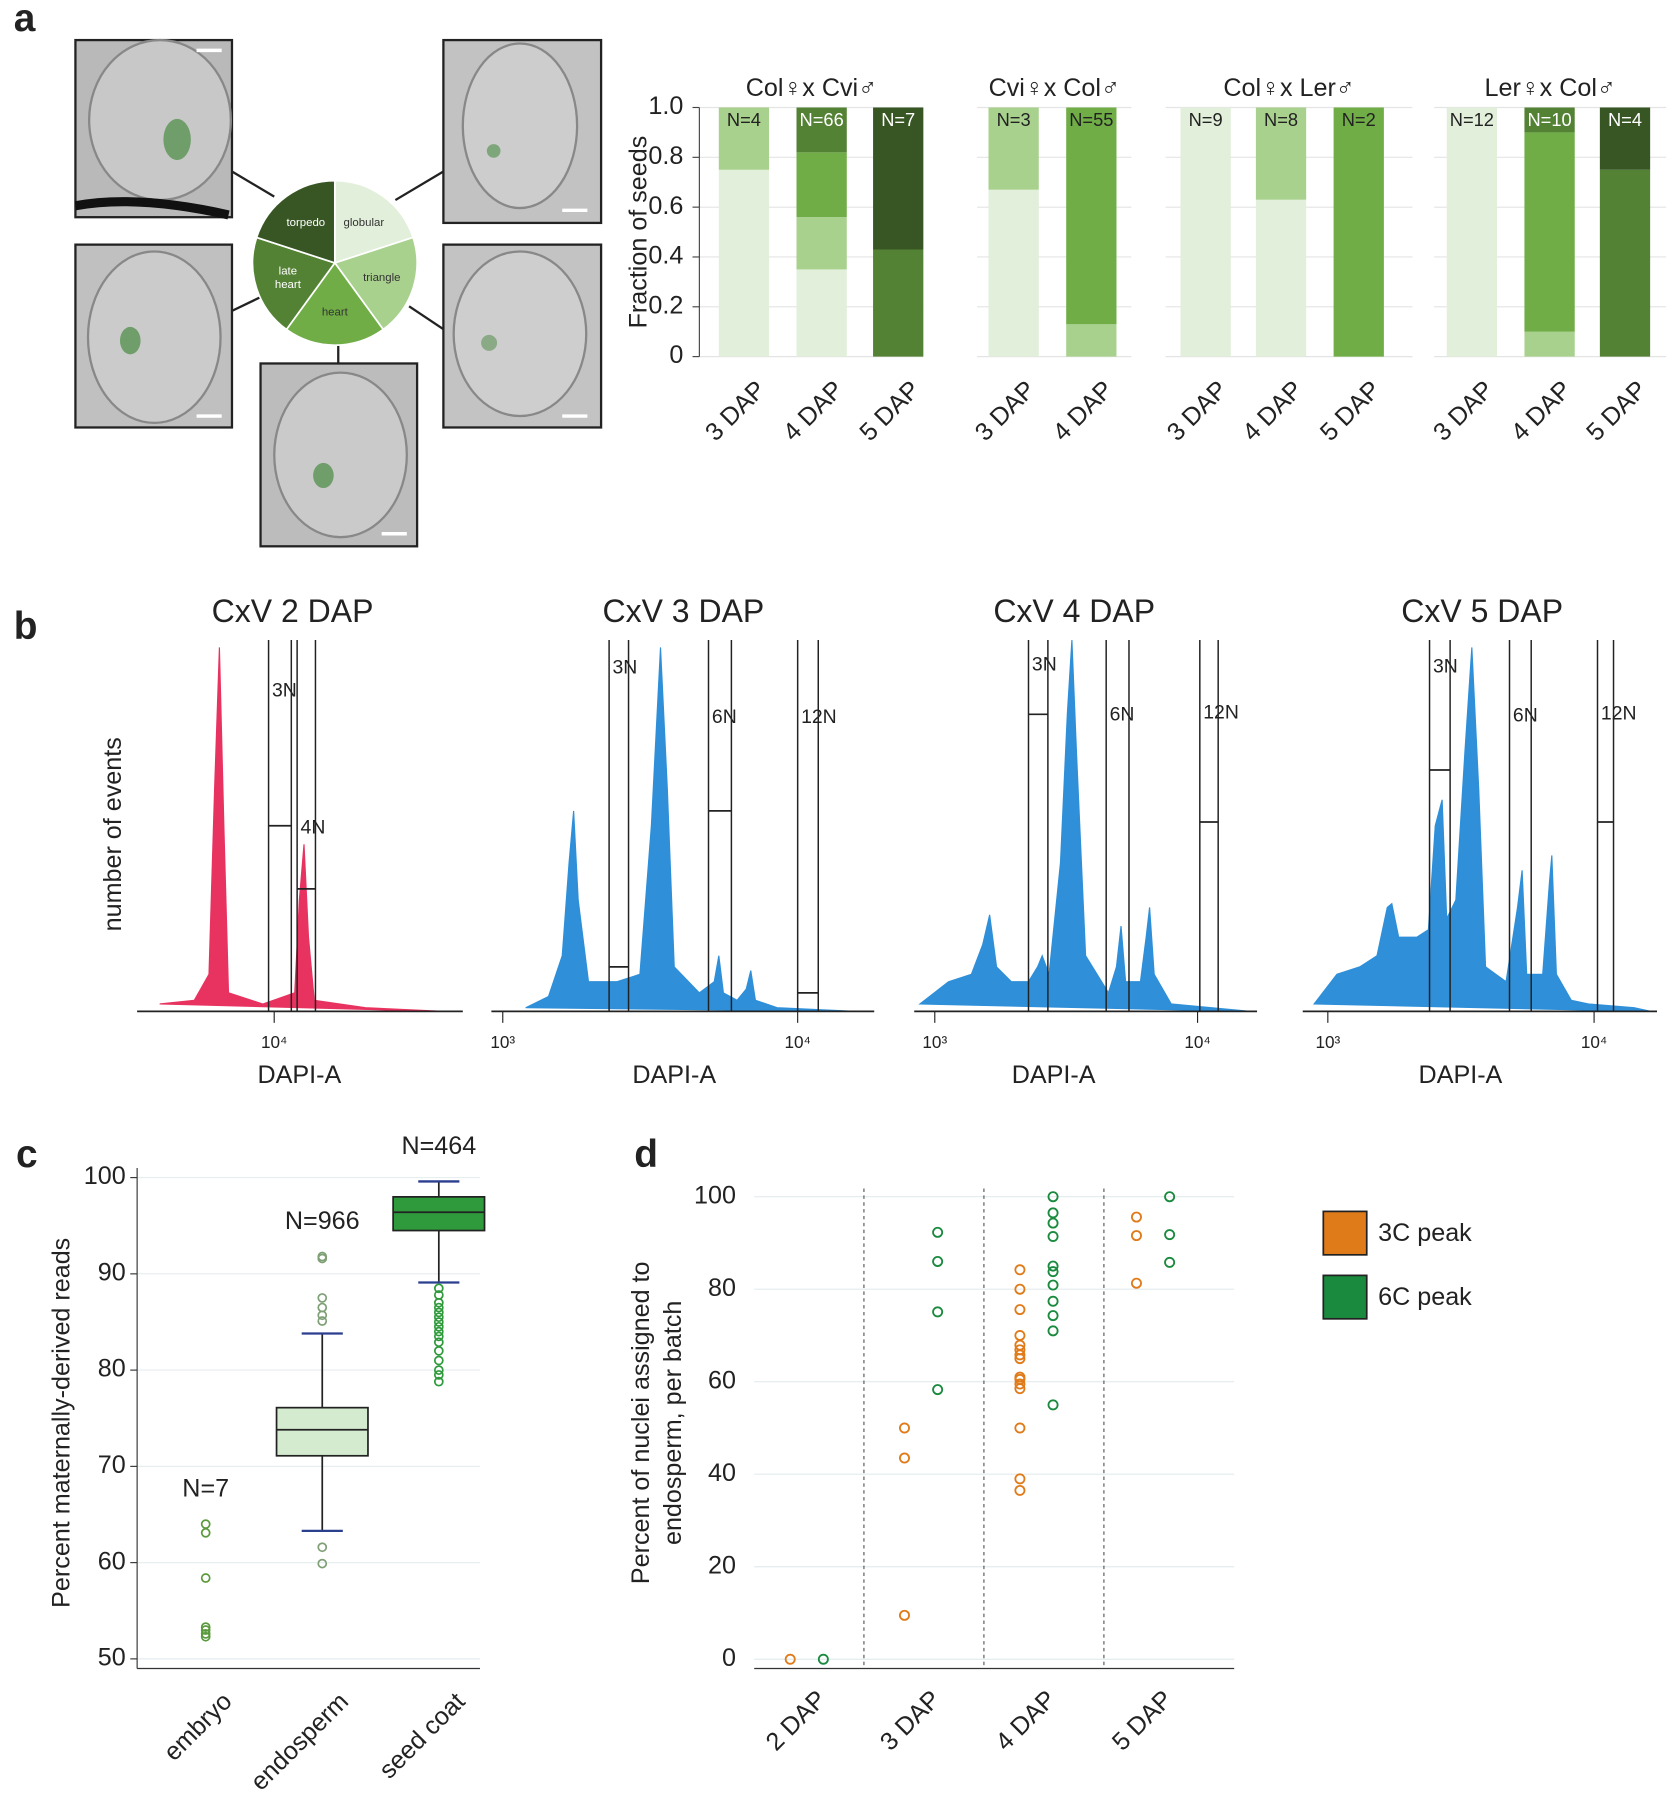 Image resolution: width=1673 pixels, height=1805 pixels. Describe the element at coordinates (1550, 88) in the screenshot. I see `chart-title: Ler♀x Col♂` at that location.